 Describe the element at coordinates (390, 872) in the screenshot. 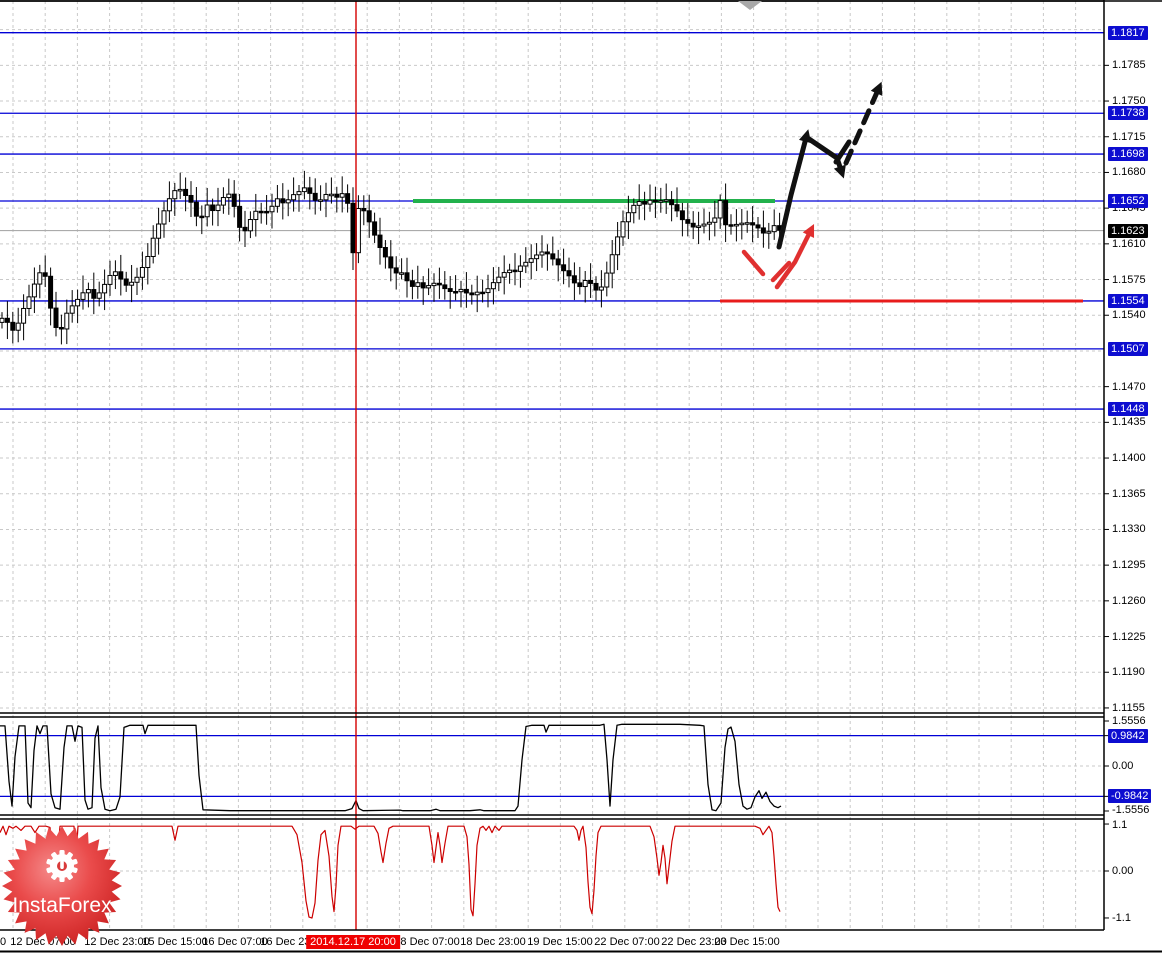

I see `oscillator-2-line` at that location.